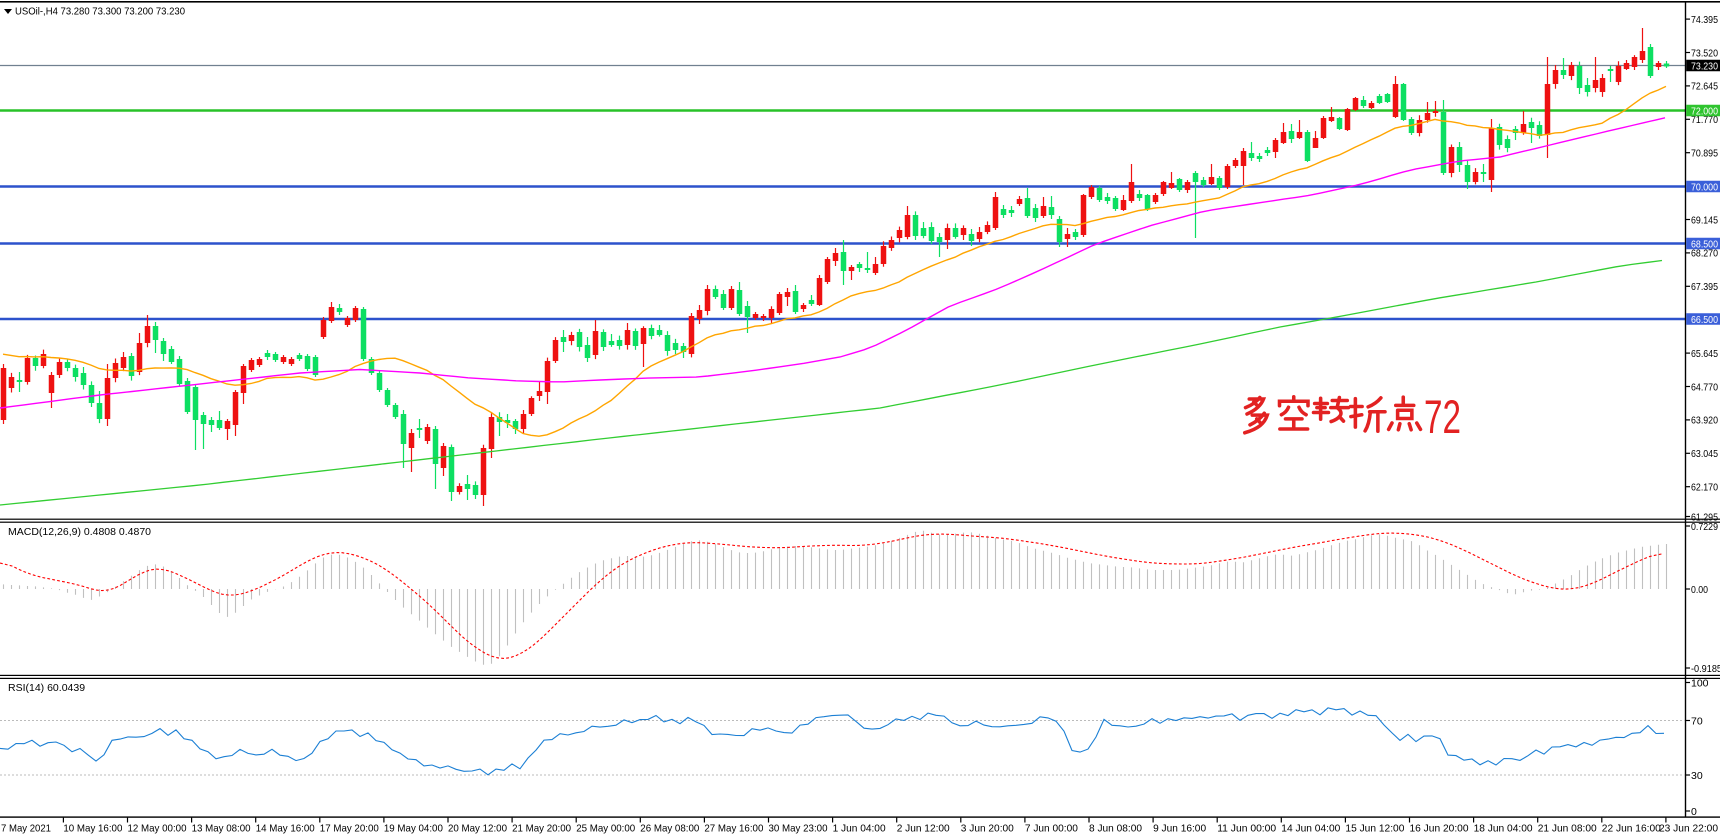  Describe the element at coordinates (221, 829) in the screenshot. I see `svg-text: 13 May 08:00` at that location.